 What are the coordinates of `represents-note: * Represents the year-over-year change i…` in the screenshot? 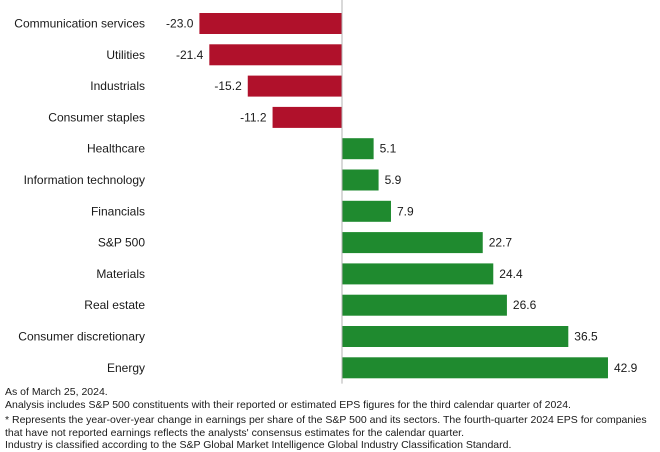 It's located at (326, 426).